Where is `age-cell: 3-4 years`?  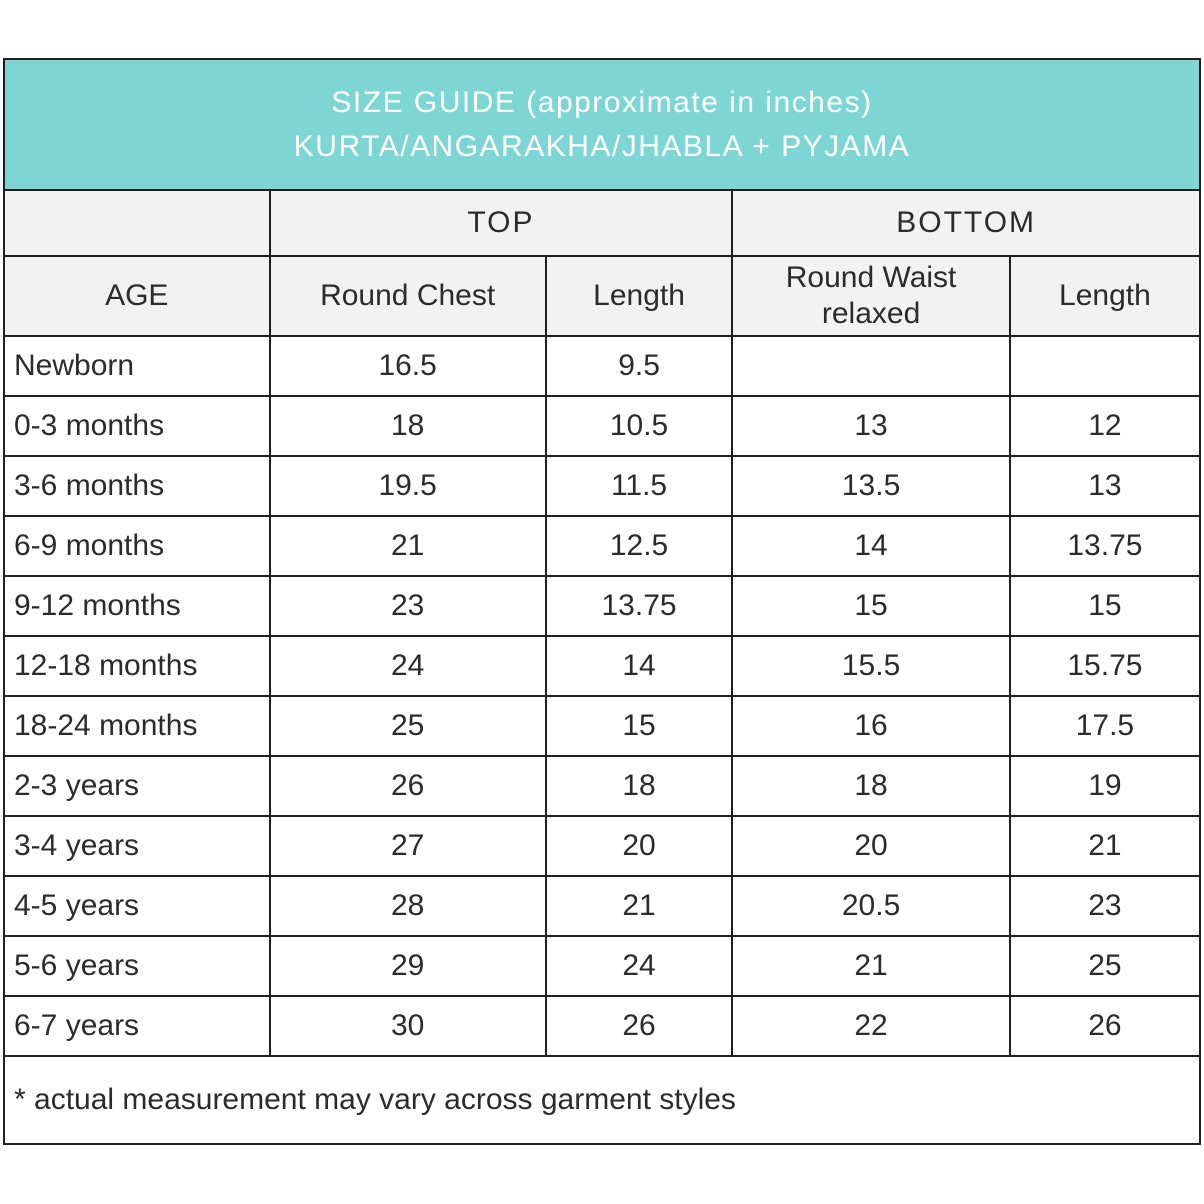 age-cell: 3-4 years is located at coordinates (137, 846).